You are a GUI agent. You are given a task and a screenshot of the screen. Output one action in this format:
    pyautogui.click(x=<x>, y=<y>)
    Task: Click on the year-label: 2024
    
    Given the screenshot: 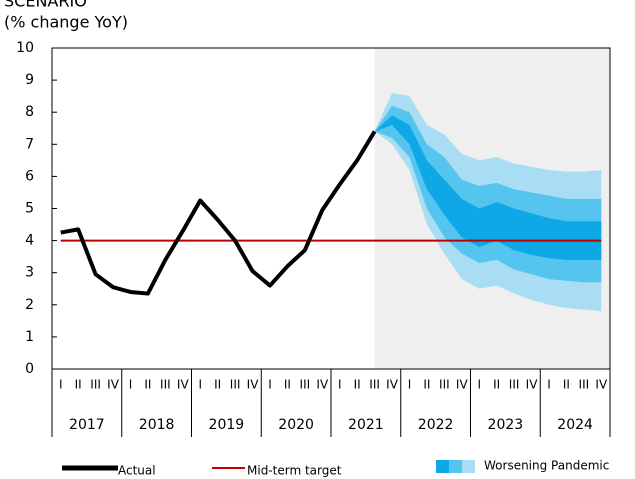 What is the action you would take?
    pyautogui.click(x=575, y=425)
    